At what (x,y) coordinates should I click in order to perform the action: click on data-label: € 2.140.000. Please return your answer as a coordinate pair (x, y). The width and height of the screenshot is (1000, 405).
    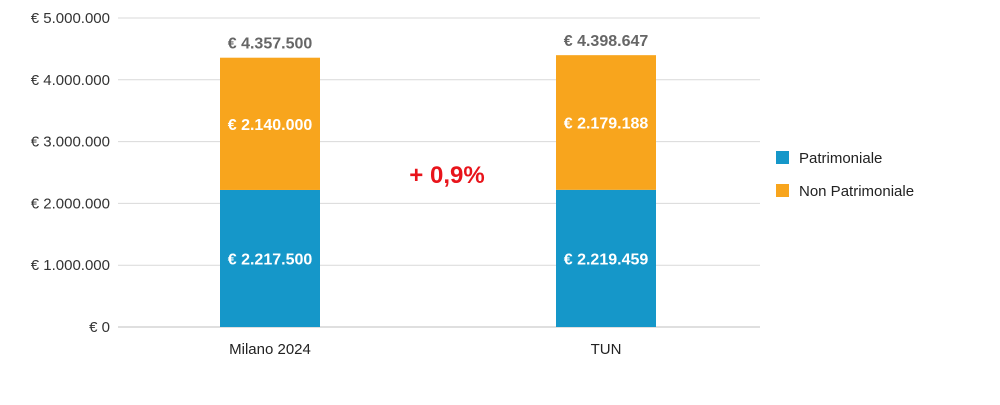
    Looking at the image, I should click on (270, 125).